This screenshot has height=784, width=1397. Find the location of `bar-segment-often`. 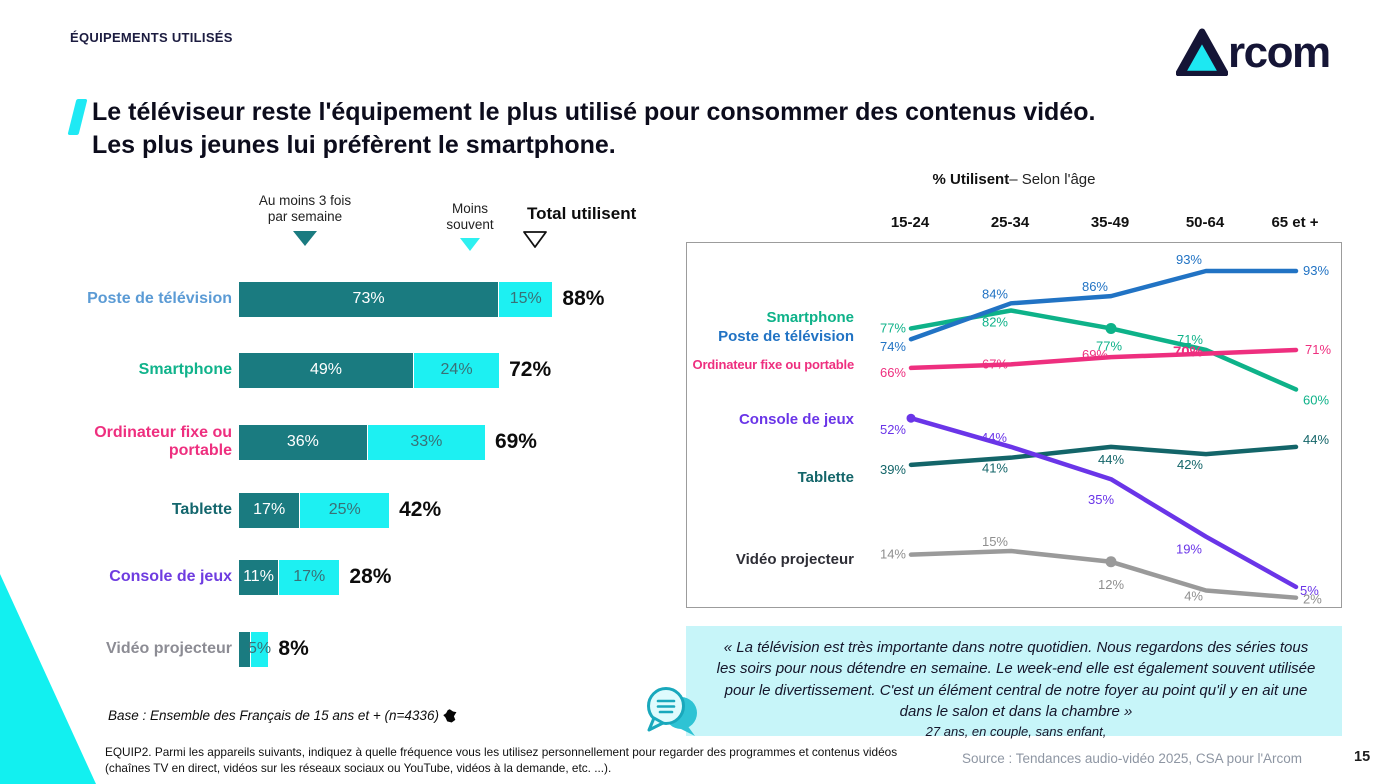

bar-segment-often is located at coordinates (244, 649).